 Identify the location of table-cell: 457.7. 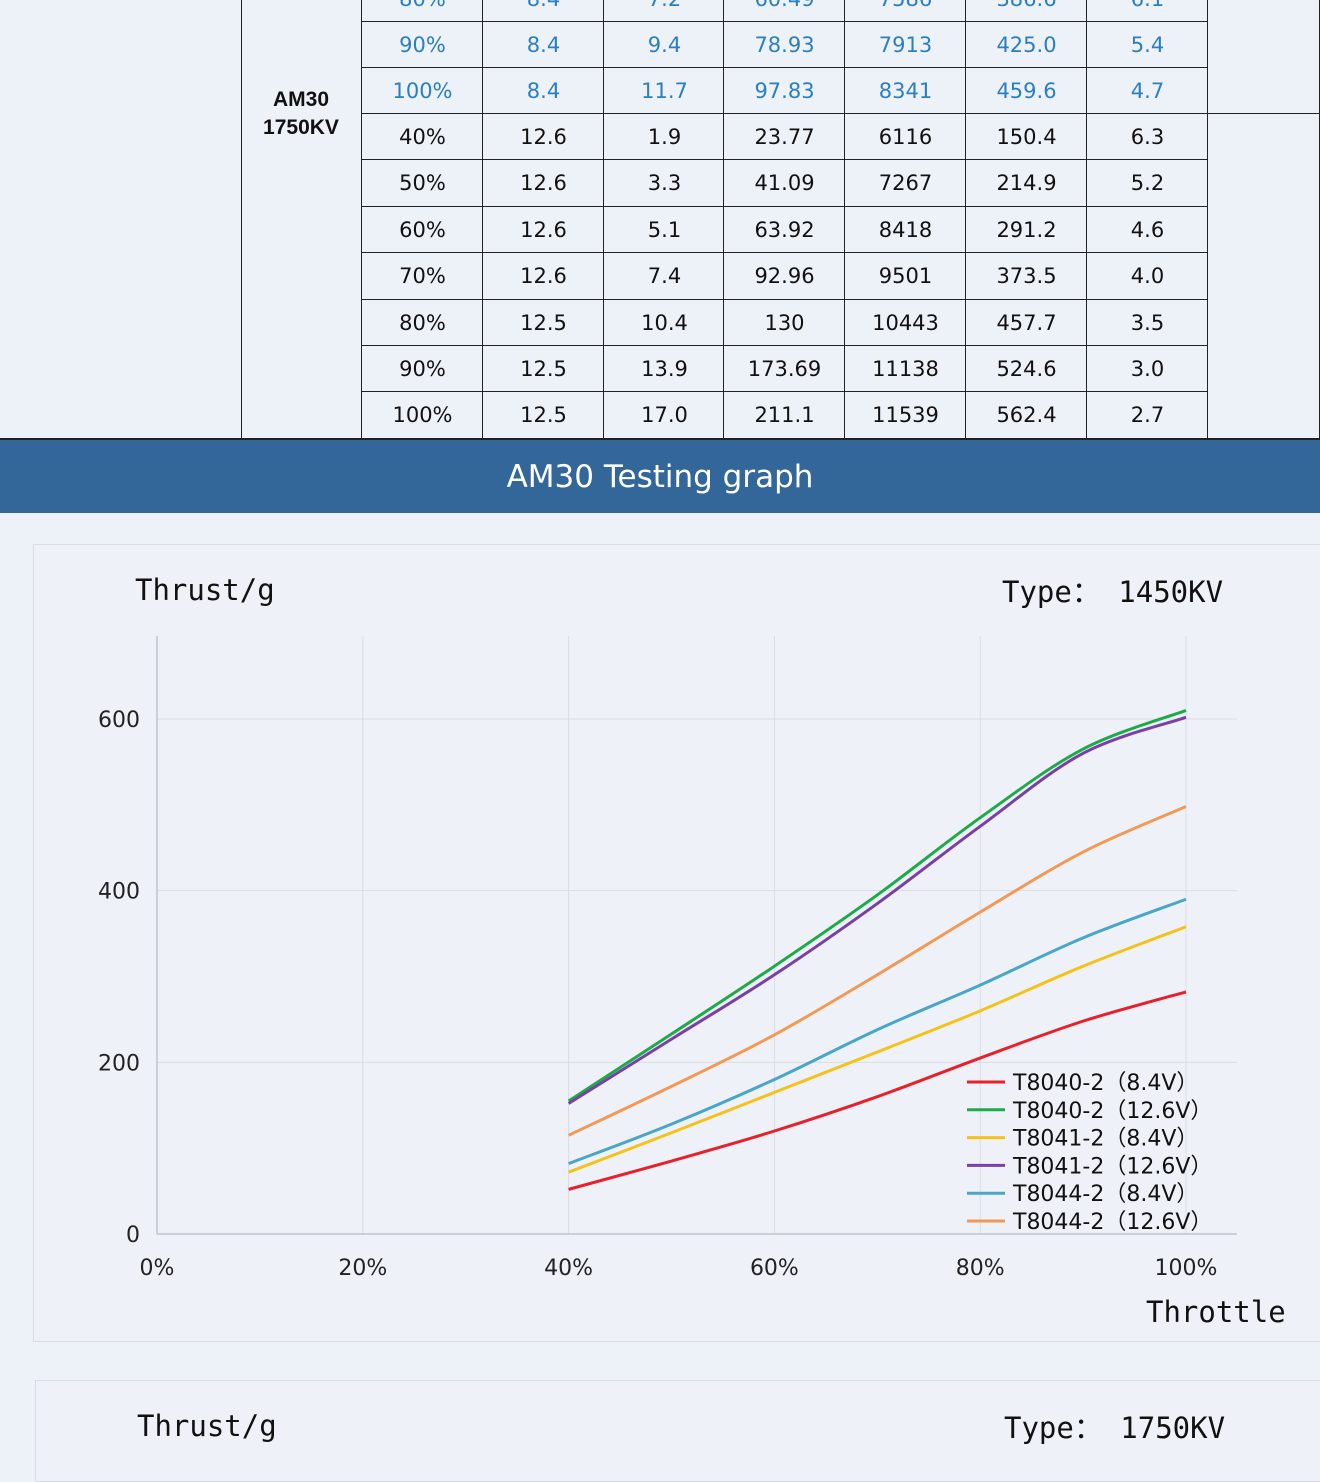
(1026, 323).